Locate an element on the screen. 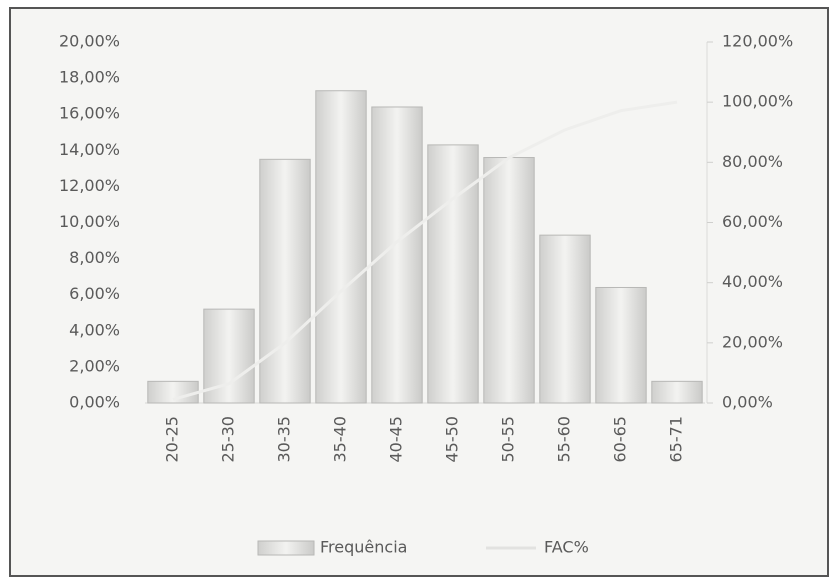 The height and width of the screenshot is (583, 836). y2-tick-label: 0,00% is located at coordinates (747, 402).